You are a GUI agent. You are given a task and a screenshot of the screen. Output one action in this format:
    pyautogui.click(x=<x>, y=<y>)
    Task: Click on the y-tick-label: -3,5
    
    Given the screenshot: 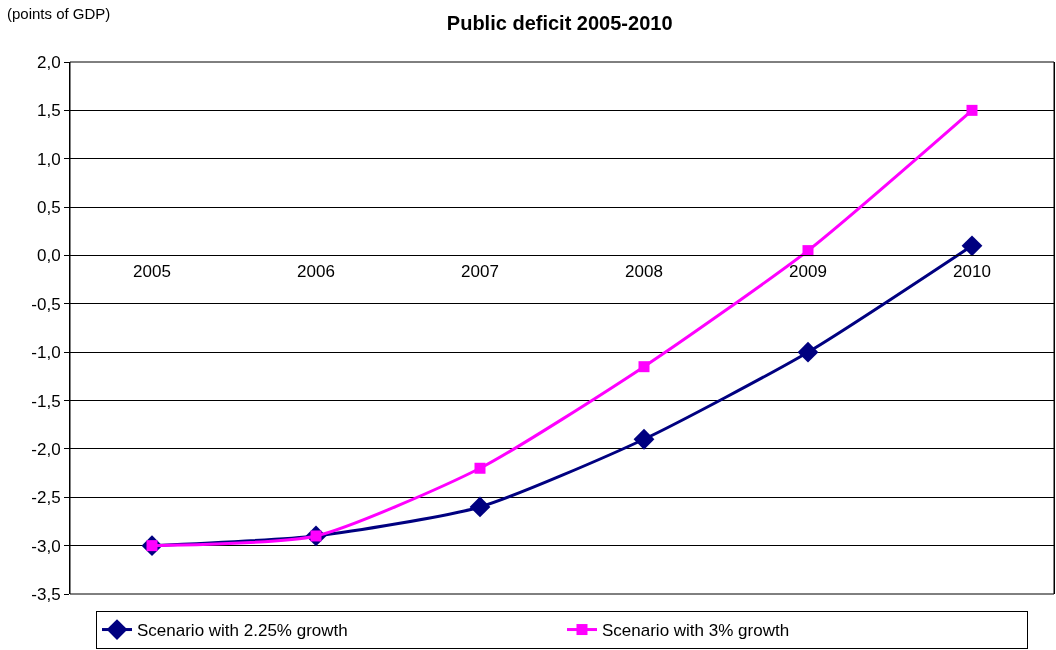 What is the action you would take?
    pyautogui.click(x=46, y=594)
    